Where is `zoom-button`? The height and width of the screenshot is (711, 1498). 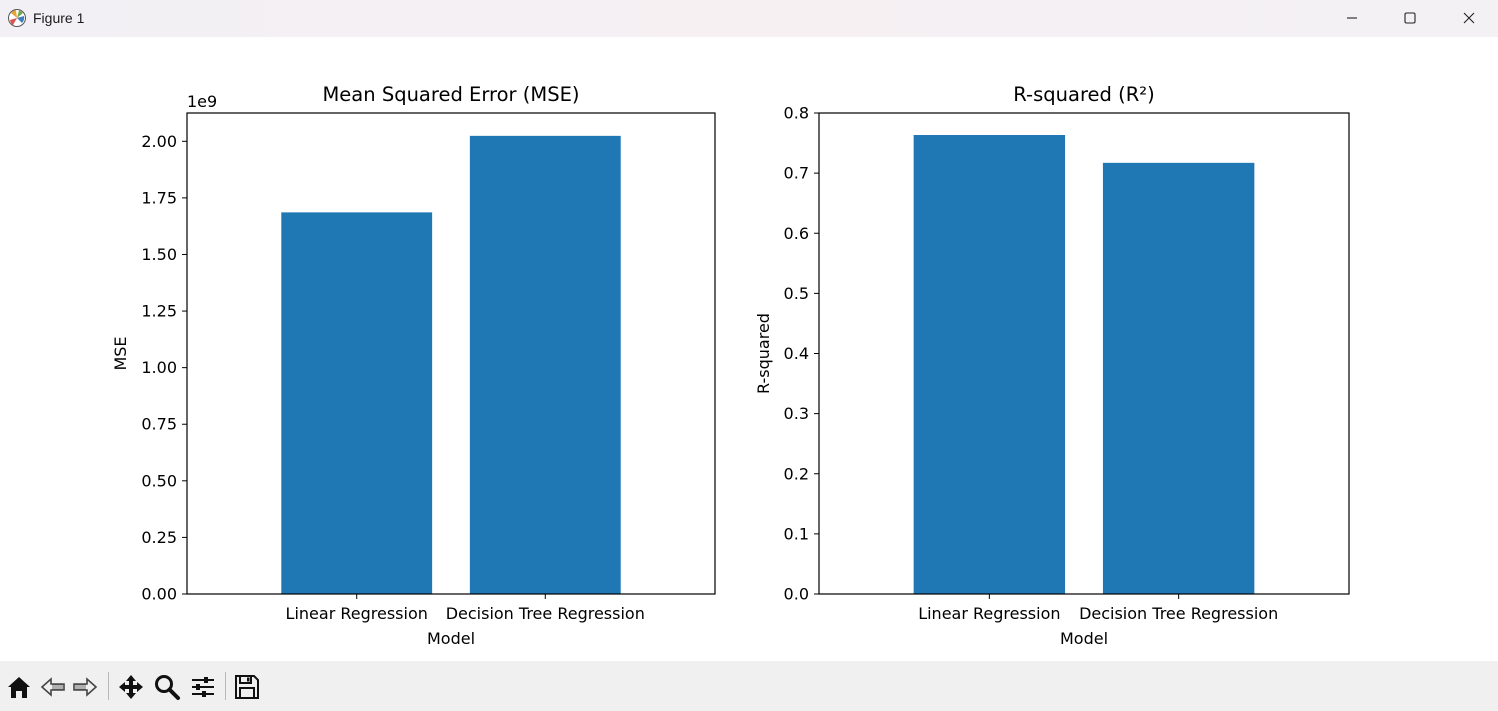 zoom-button is located at coordinates (167, 687).